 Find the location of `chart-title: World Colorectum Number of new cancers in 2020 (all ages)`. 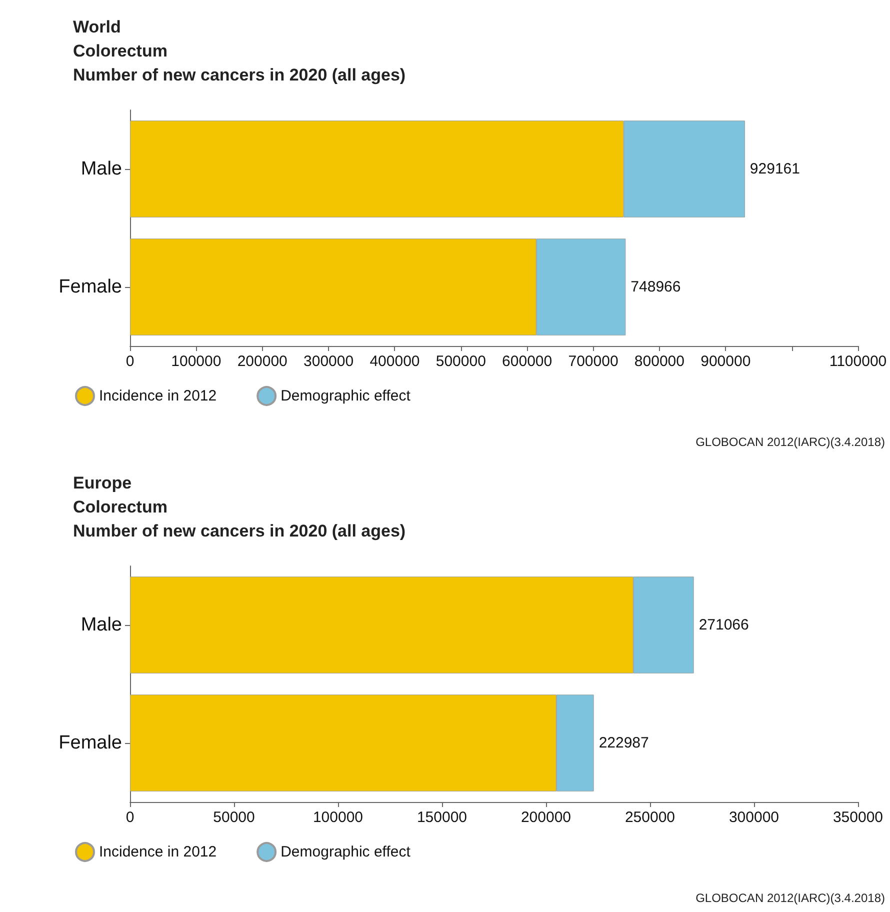

chart-title: World Colorectum Number of new cancers in 2020 (all ages) is located at coordinates (239, 51).